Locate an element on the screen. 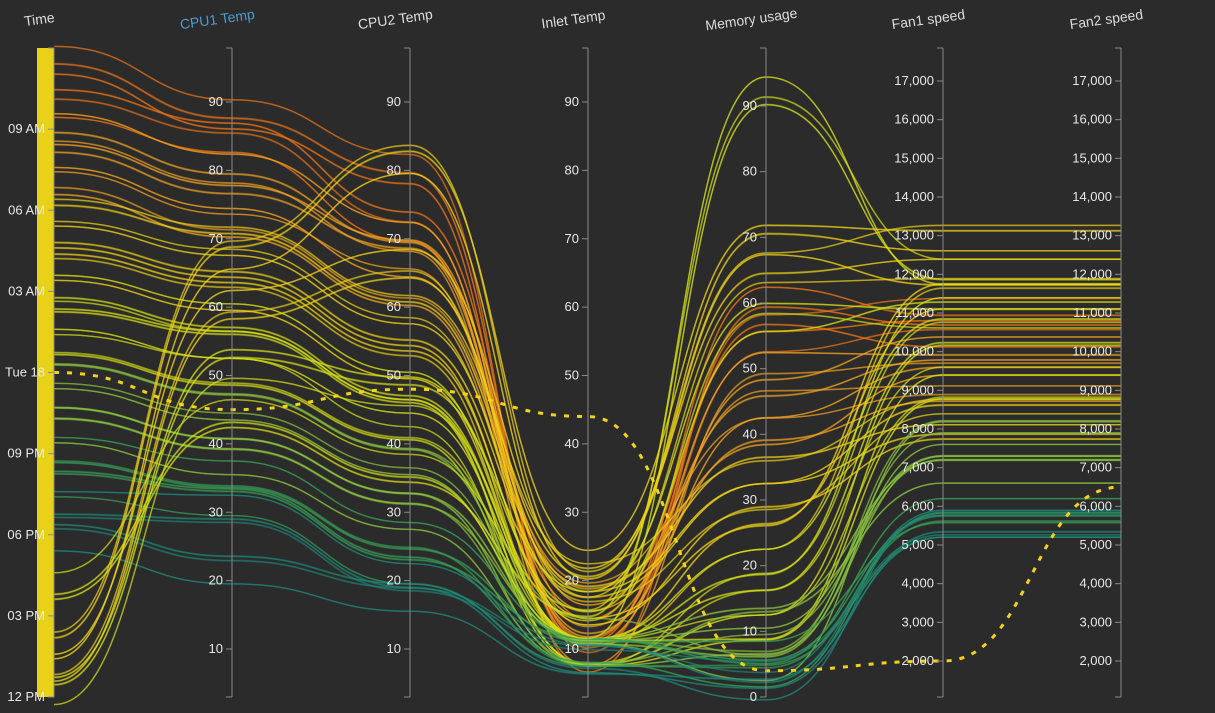 The image size is (1215, 713). tick-label: 30 is located at coordinates (216, 511).